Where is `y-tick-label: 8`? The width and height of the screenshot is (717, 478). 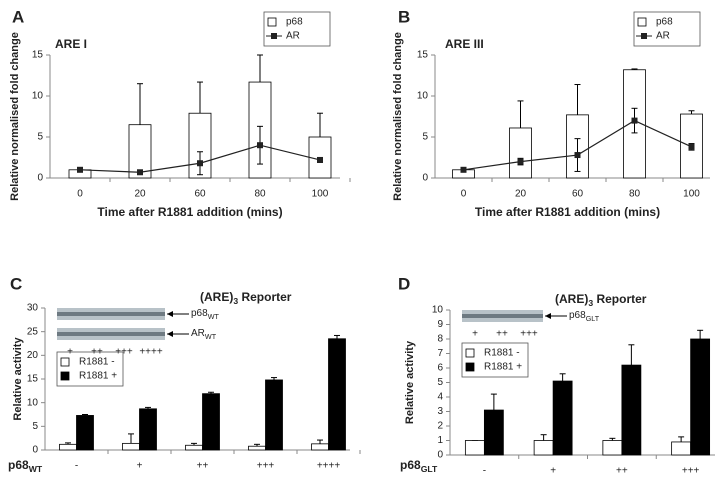 y-tick-label: 8 is located at coordinates (440, 339).